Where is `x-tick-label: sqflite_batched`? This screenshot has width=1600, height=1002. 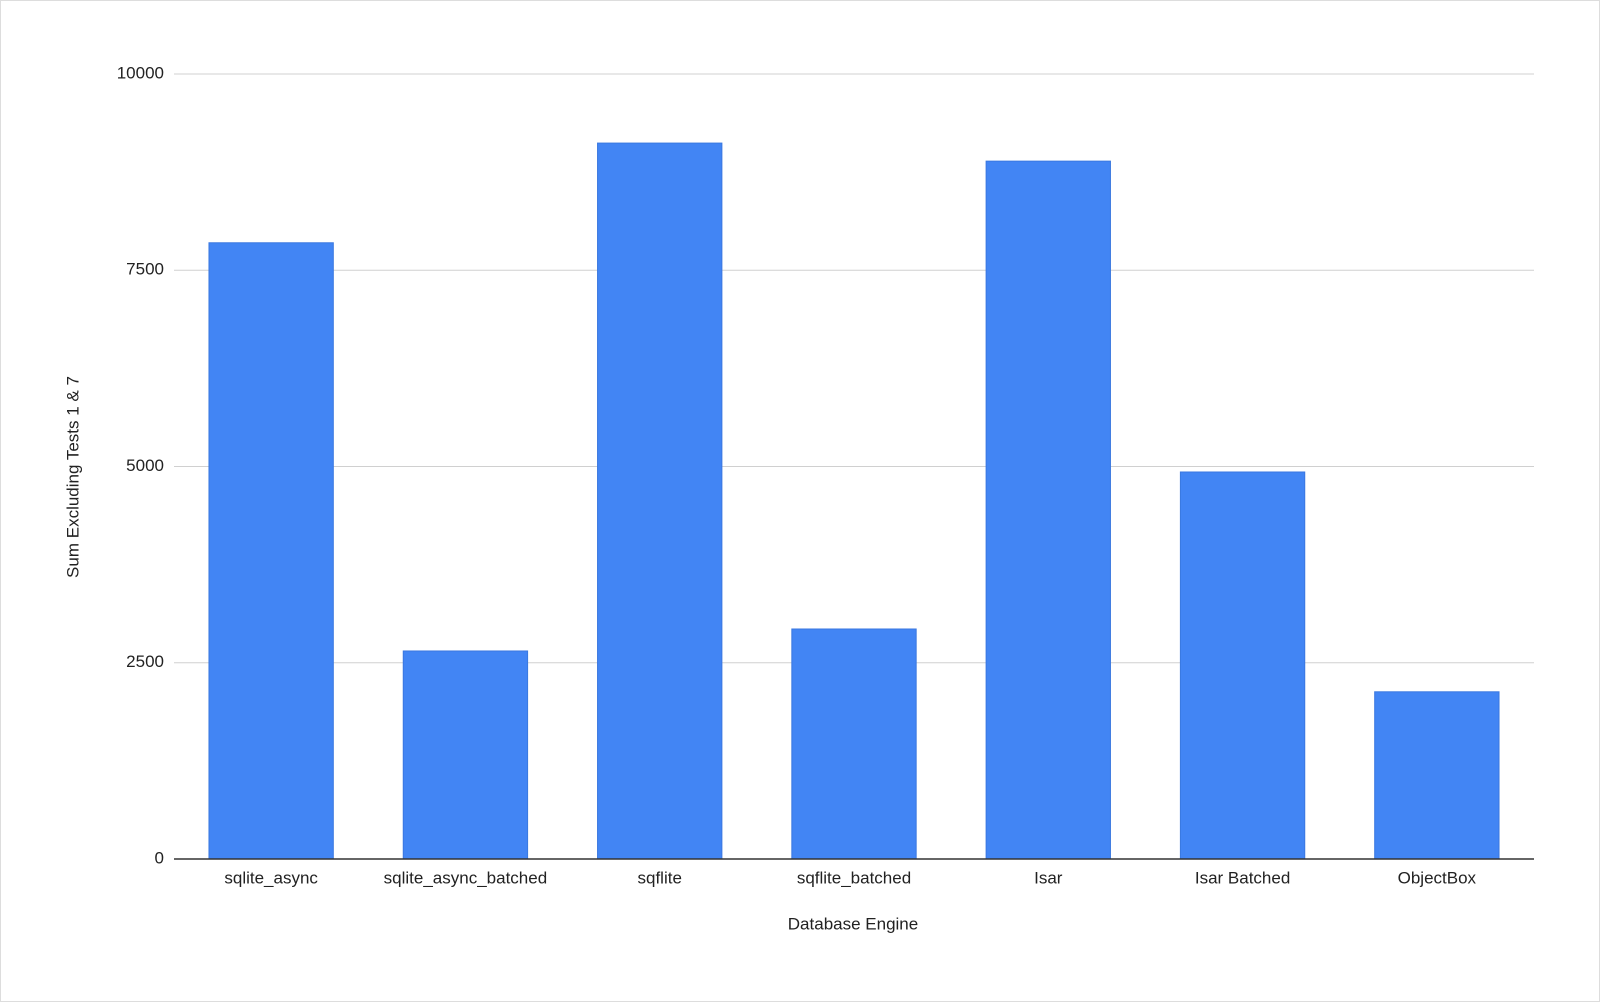
x-tick-label: sqflite_batched is located at coordinates (854, 877).